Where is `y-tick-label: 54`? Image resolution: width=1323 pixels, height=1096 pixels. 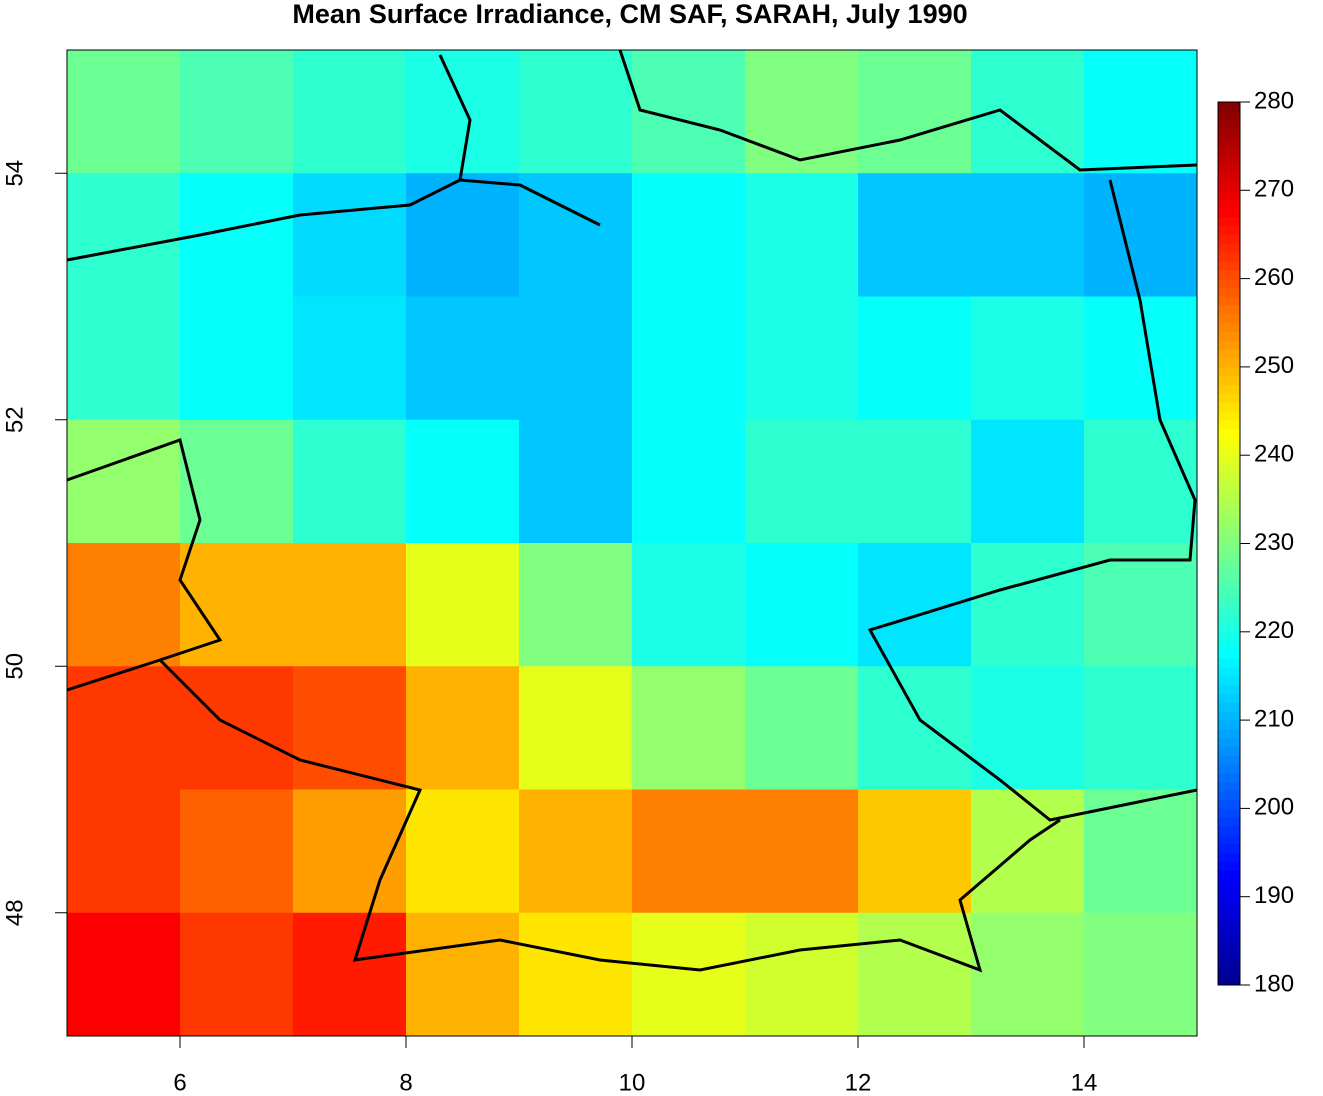
y-tick-label: 54 is located at coordinates (14, 173).